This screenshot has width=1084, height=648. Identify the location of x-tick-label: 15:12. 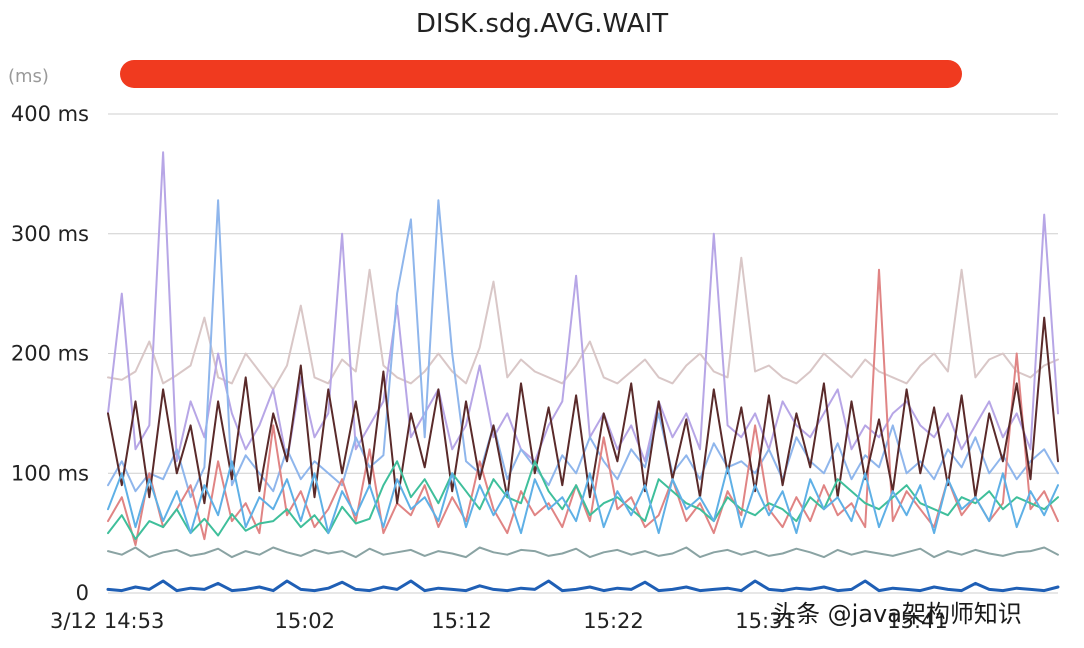
(461, 621).